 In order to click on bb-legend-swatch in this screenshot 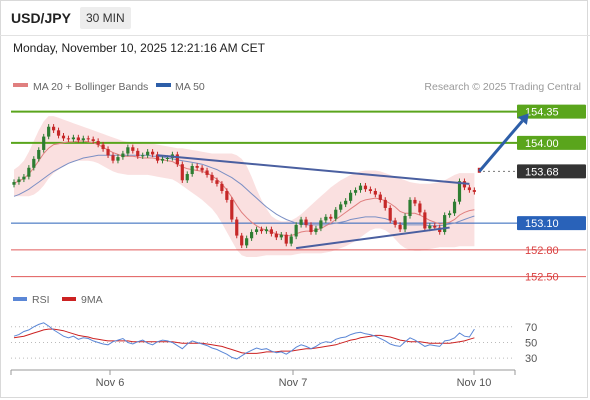, I will do `click(20, 85)`.